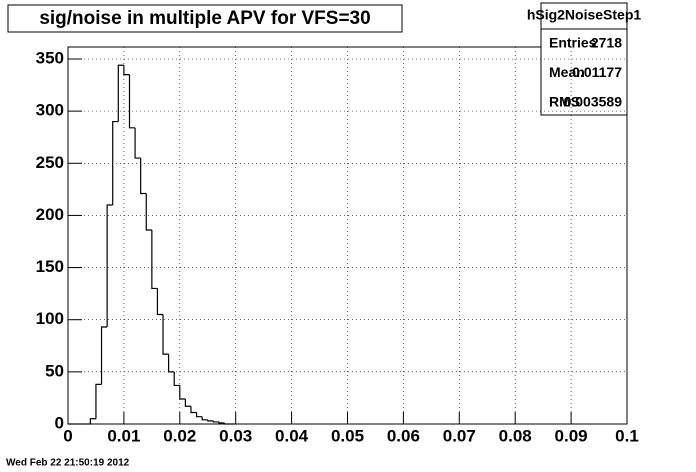 This screenshot has width=696, height=472. Describe the element at coordinates (567, 72) in the screenshot. I see `stats-label: Mean` at that location.